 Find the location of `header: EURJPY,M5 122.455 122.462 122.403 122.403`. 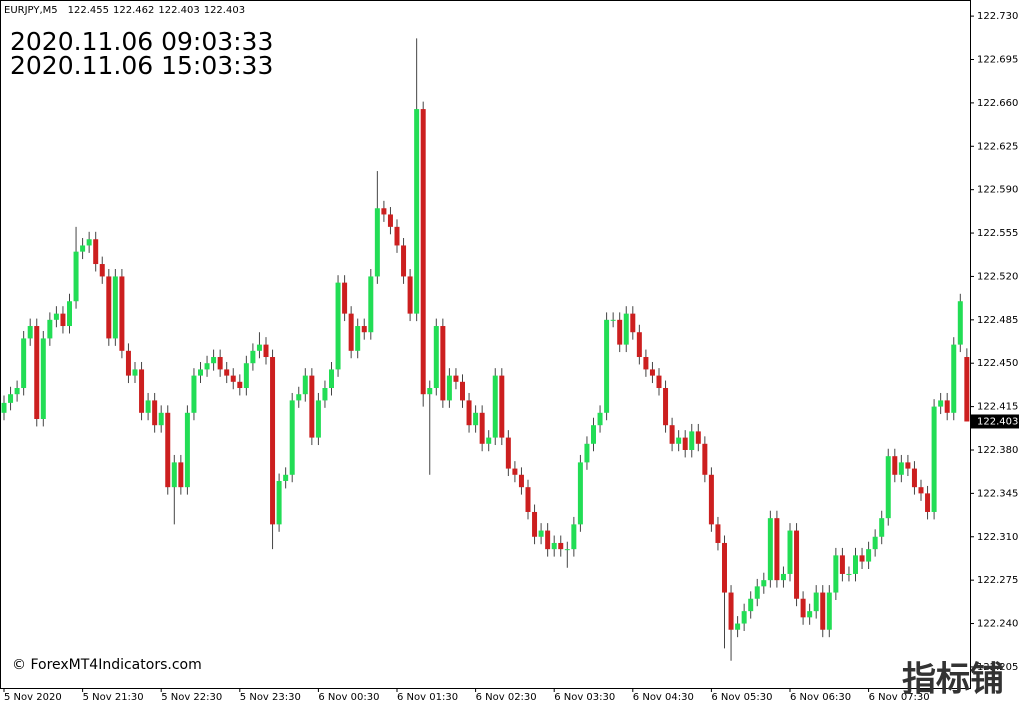

header: EURJPY,M5 122.455 122.462 122.403 122.403 is located at coordinates (124, 10).